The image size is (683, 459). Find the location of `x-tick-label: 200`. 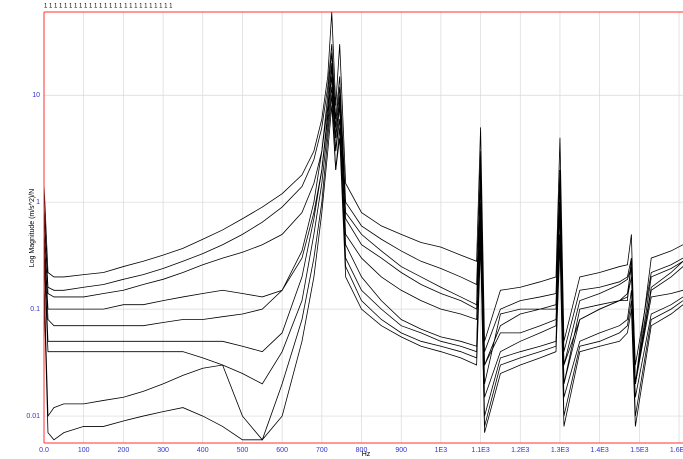

x-tick-label: 200 is located at coordinates (124, 450).